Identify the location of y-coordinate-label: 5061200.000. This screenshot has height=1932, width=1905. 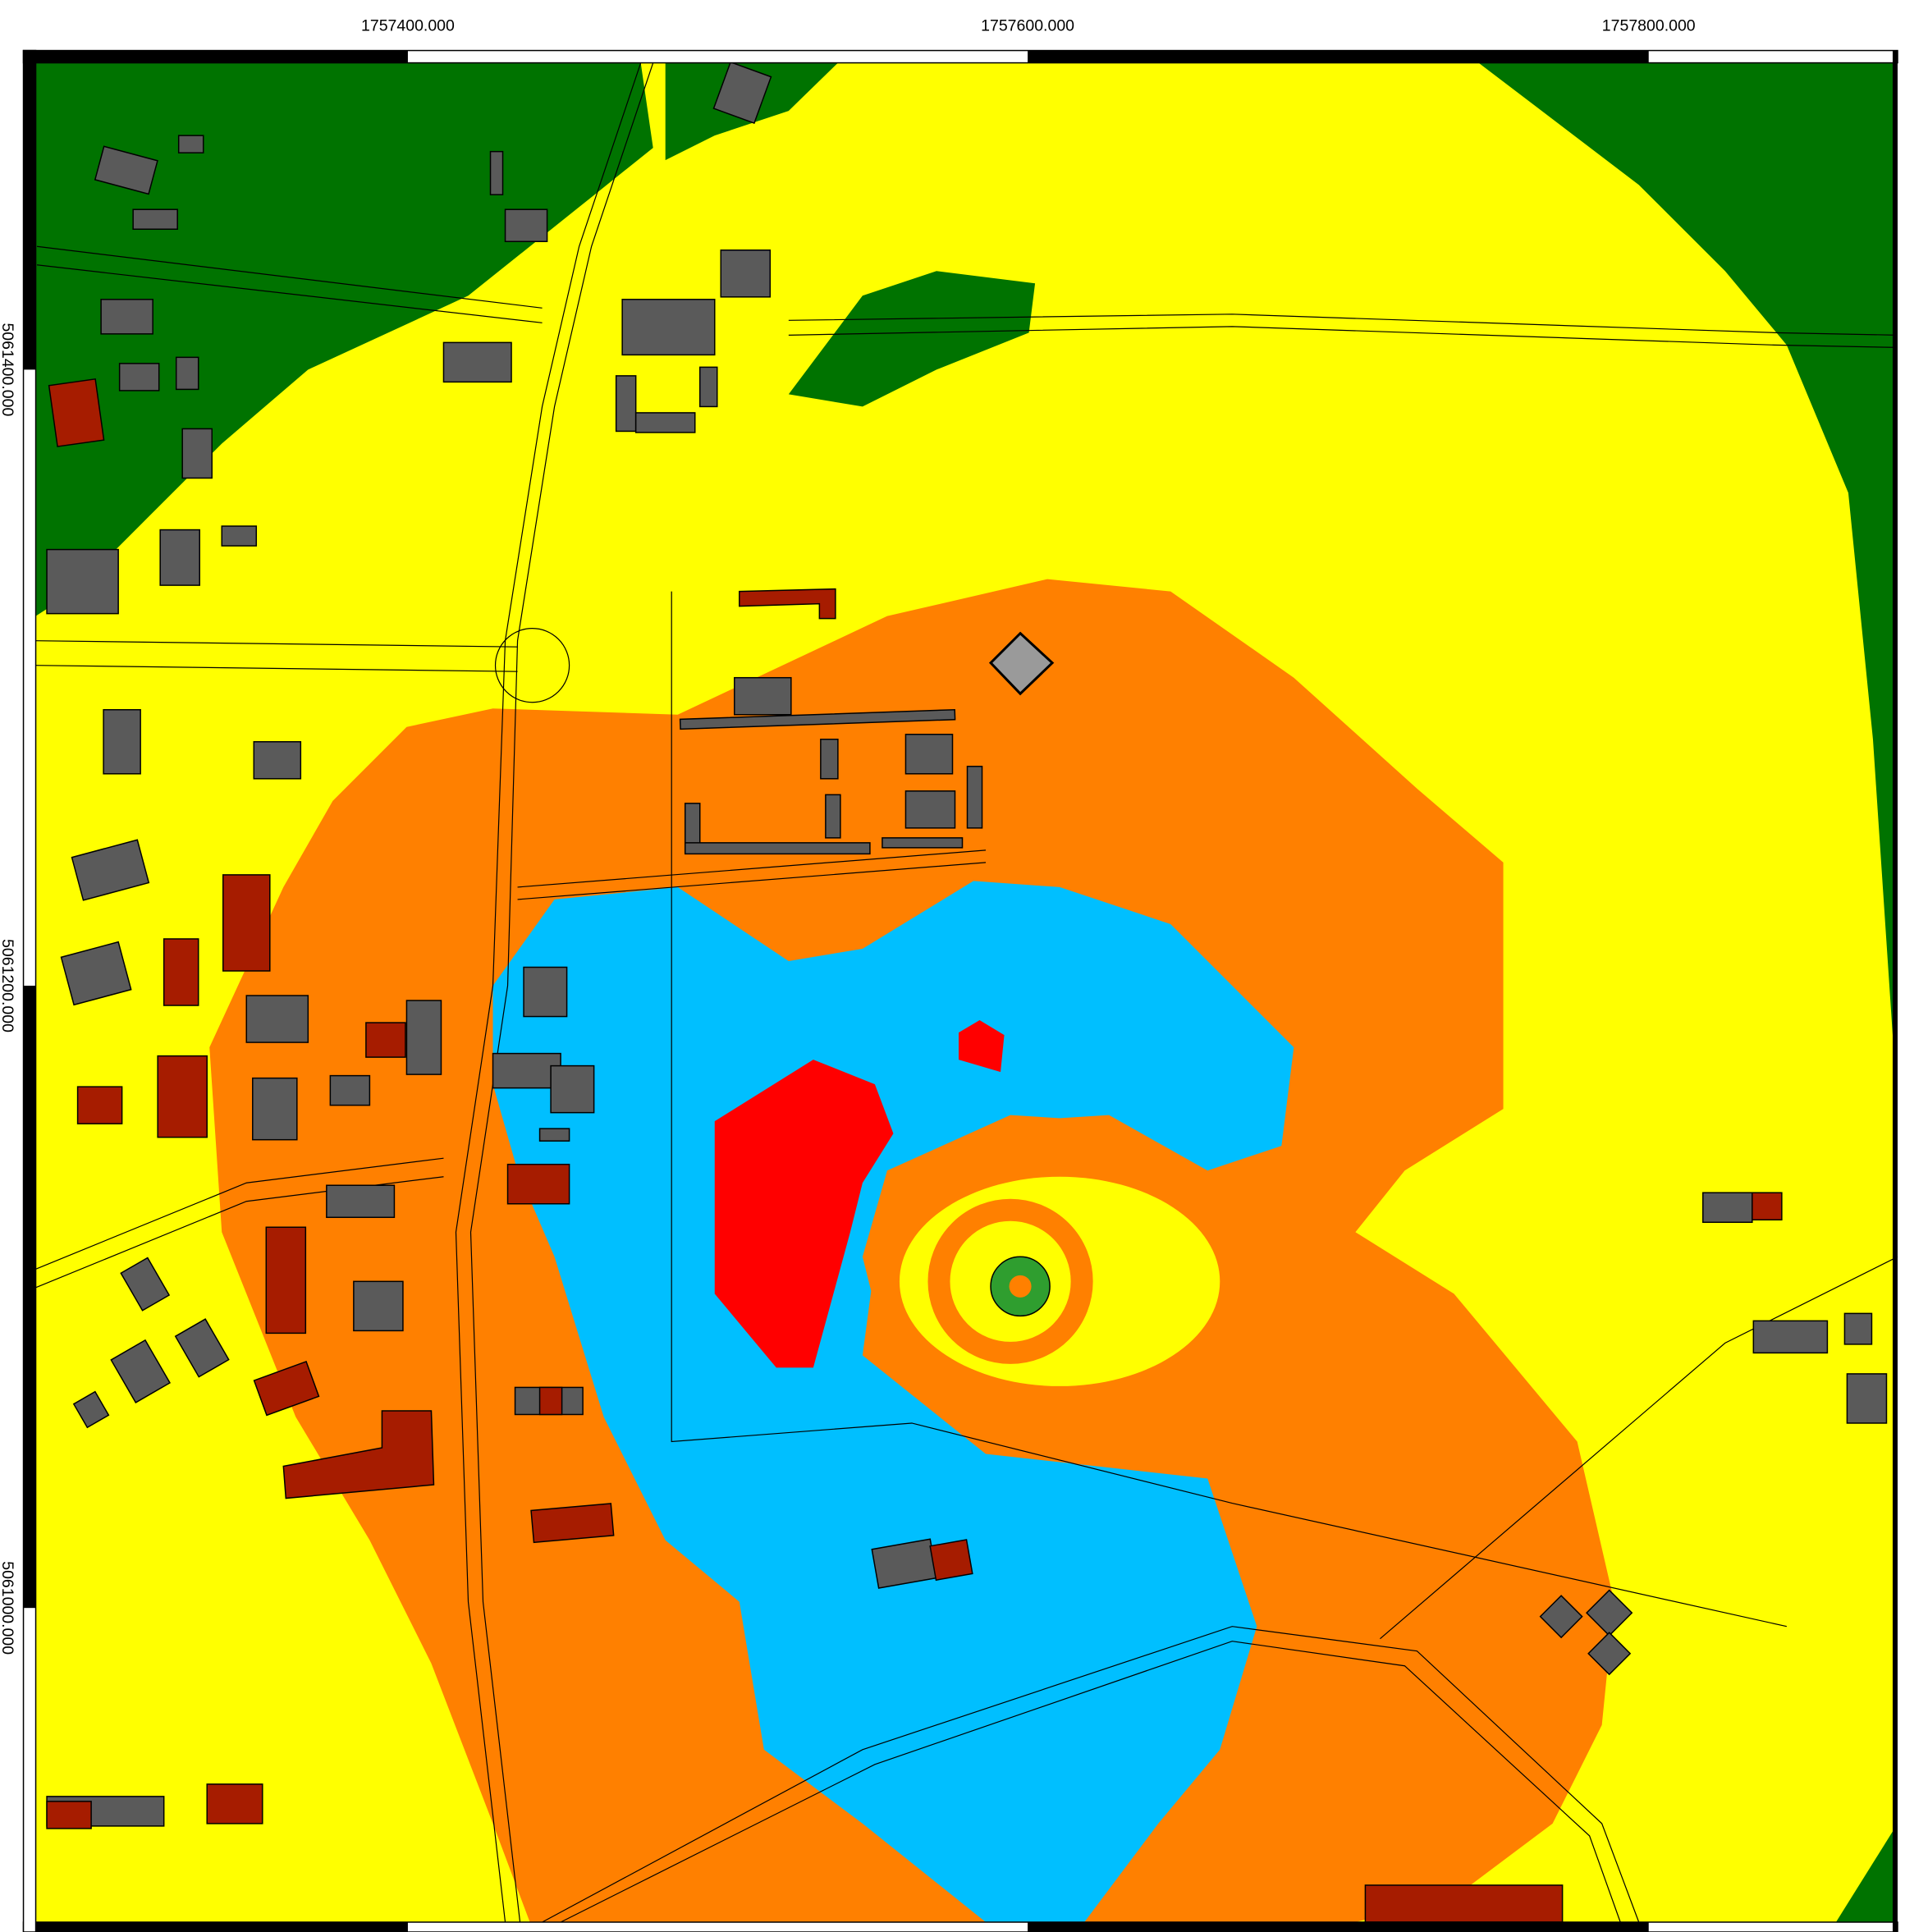
(8, 986).